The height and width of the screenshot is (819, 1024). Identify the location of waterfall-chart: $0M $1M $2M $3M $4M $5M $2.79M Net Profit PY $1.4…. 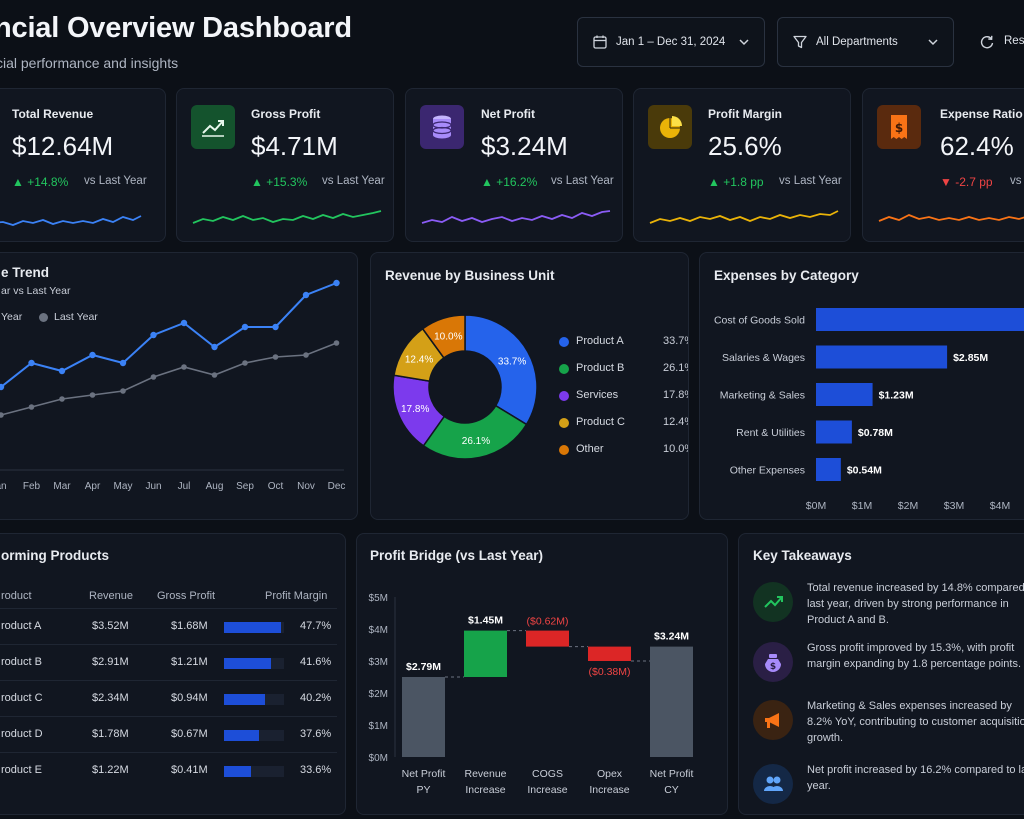
(531, 694).